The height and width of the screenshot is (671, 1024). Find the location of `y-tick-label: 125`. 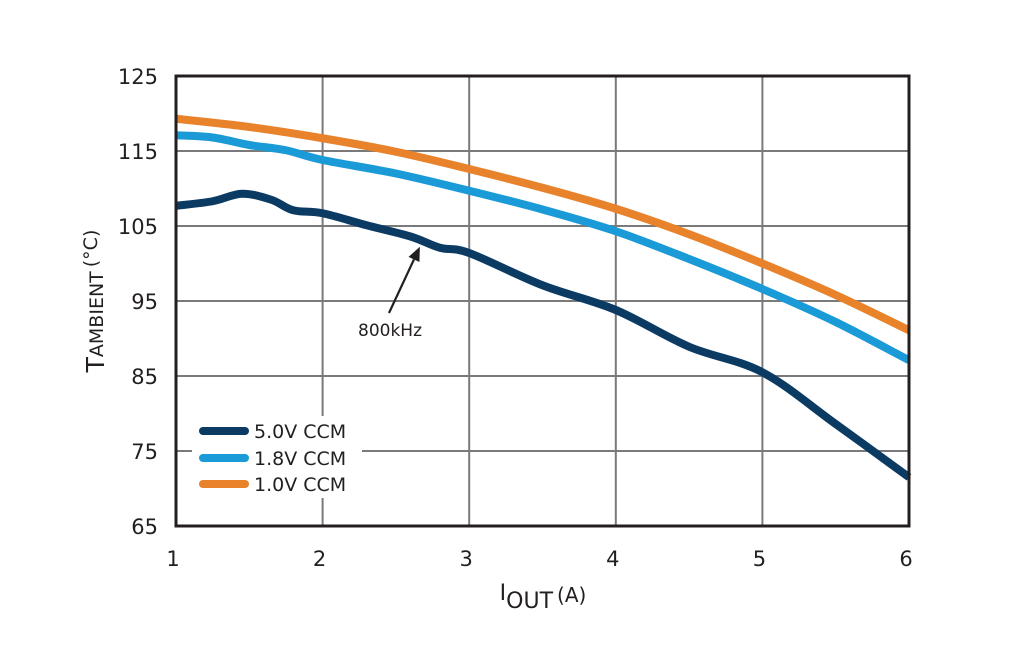

y-tick-label: 125 is located at coordinates (138, 77).